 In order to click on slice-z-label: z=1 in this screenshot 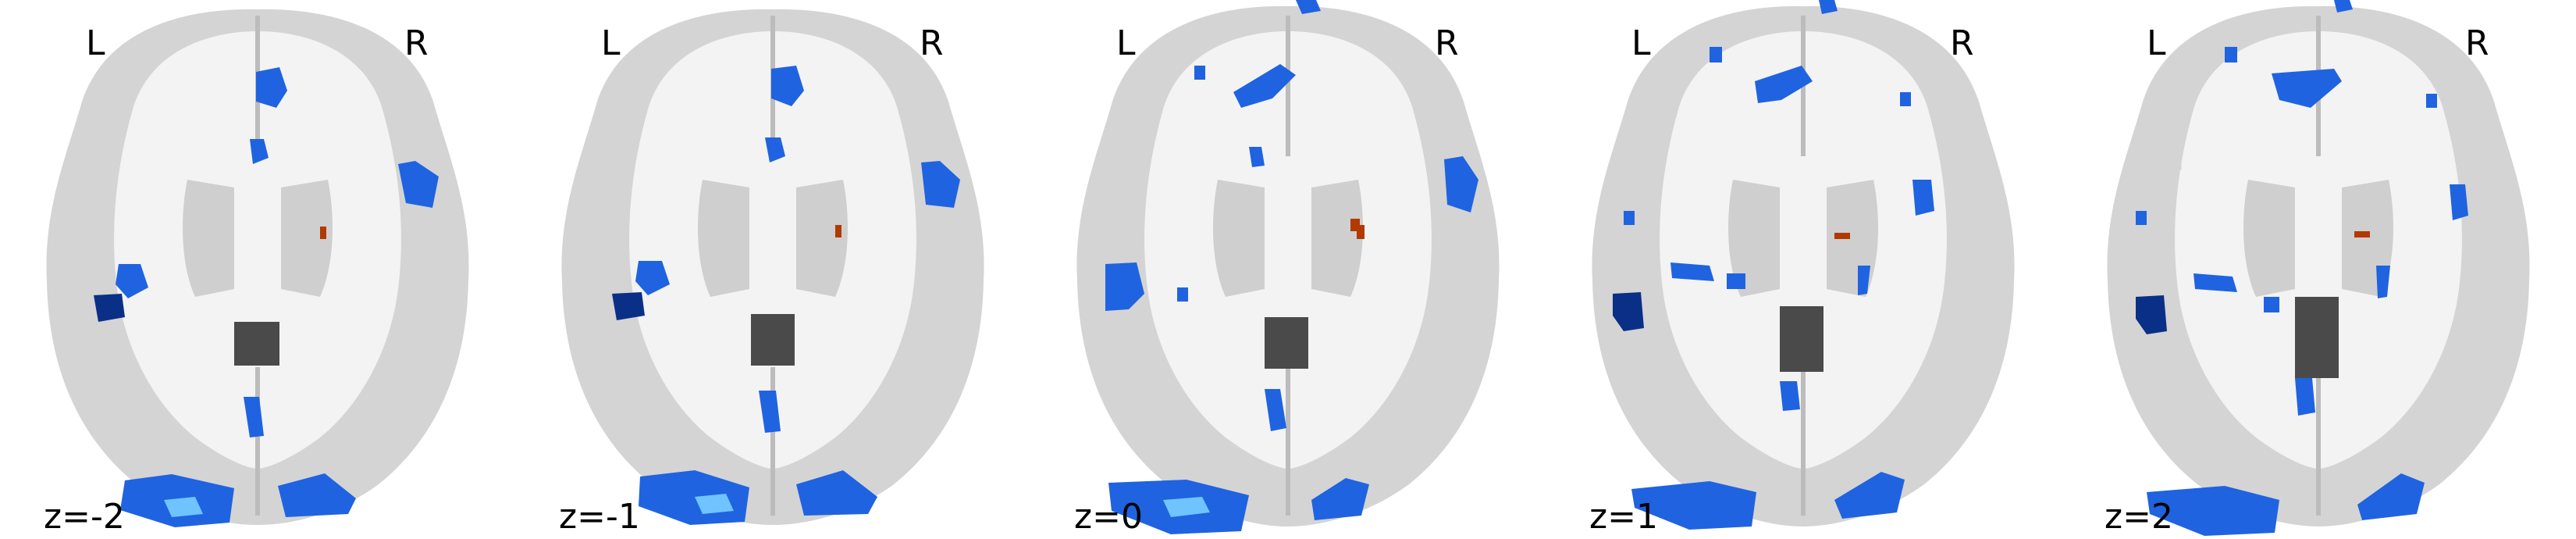, I will do `click(1623, 517)`.